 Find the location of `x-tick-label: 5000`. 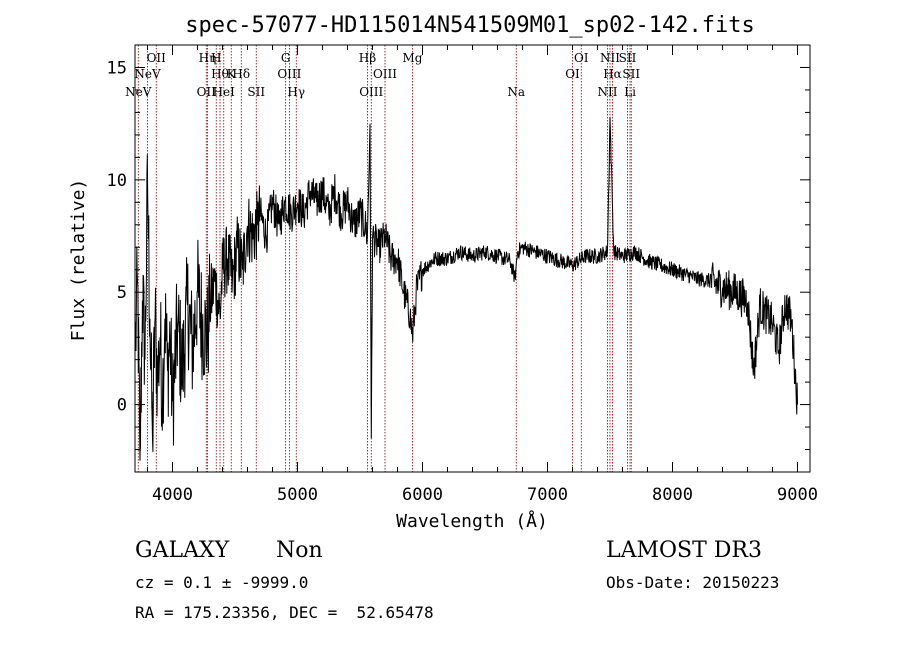

x-tick-label: 5000 is located at coordinates (297, 495).